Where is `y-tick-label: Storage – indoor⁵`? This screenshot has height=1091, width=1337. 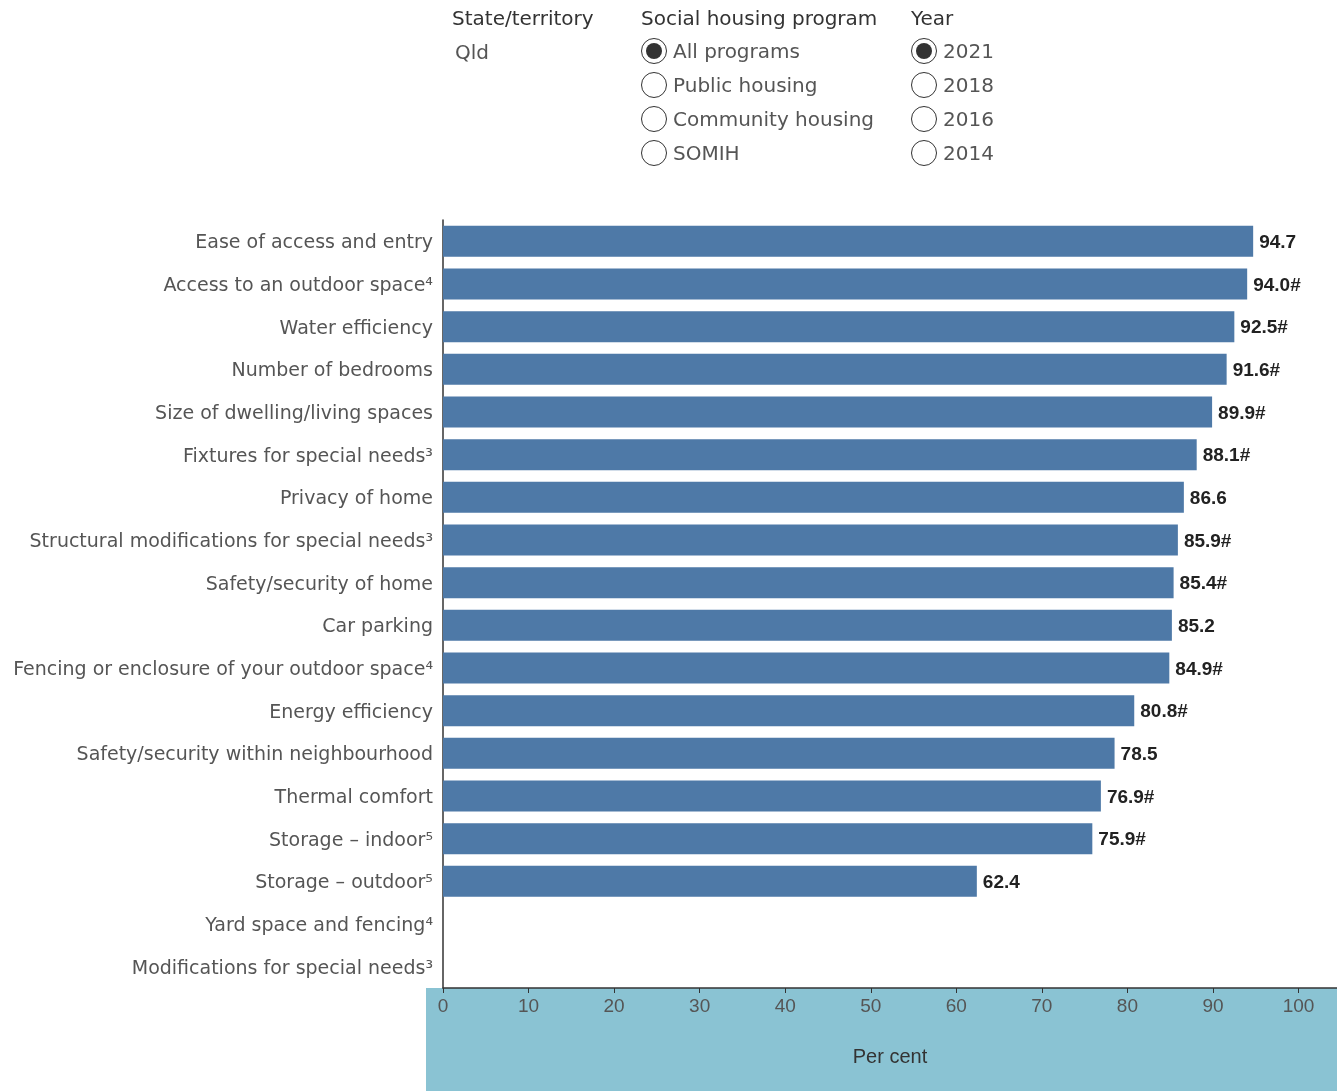
y-tick-label: Storage – indoor⁵ is located at coordinates (351, 838).